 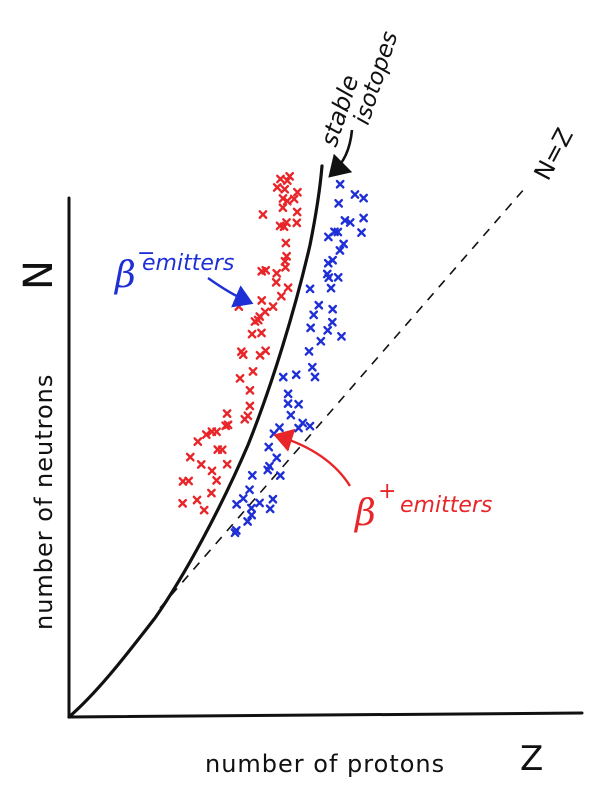 What do you see at coordinates (325, 715) in the screenshot?
I see `x-axis-line` at bounding box center [325, 715].